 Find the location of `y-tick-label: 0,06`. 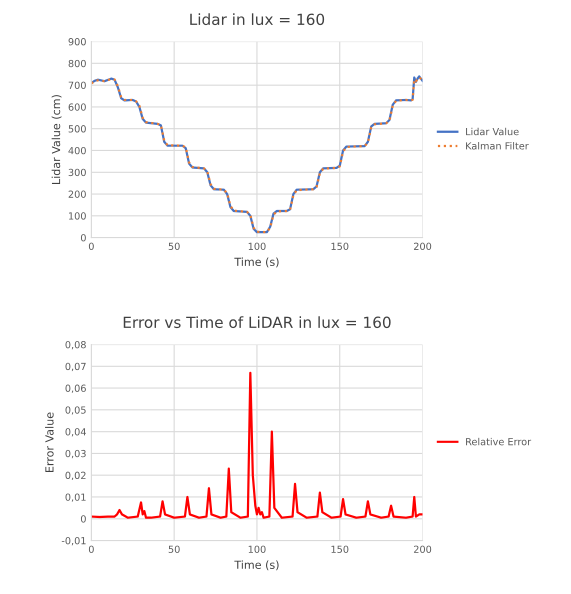

y-tick-label: 0,06 is located at coordinates (75, 388).